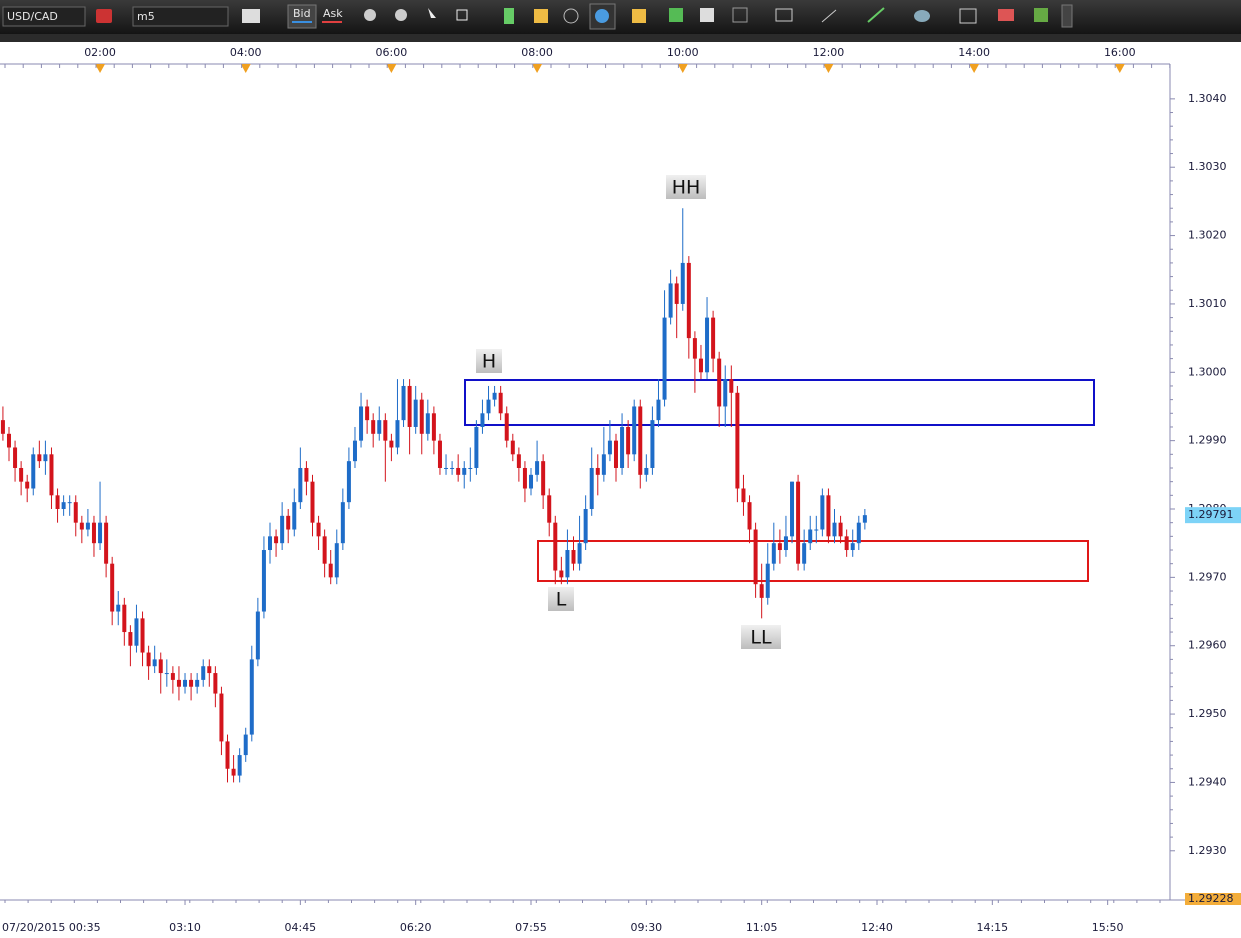 The width and height of the screenshot is (1241, 938). I want to click on timeframe-select, so click(180, 16).